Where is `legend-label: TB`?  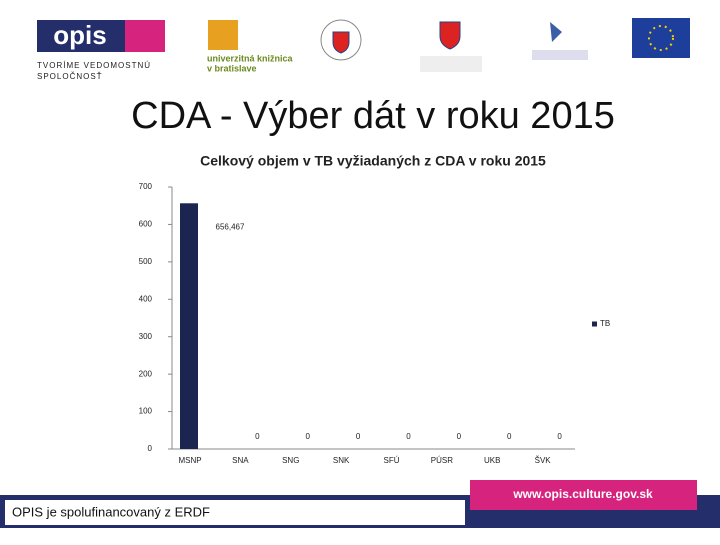
legend-label: TB is located at coordinates (605, 323).